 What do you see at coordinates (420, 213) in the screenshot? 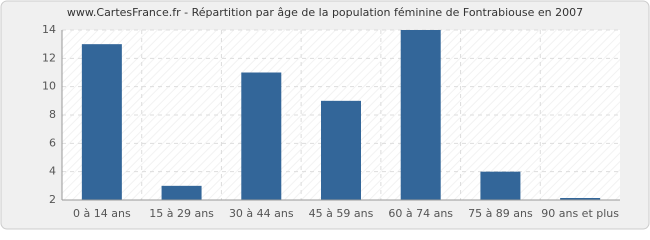
I see `x-tick-label: 60 à 74 ans` at bounding box center [420, 213].